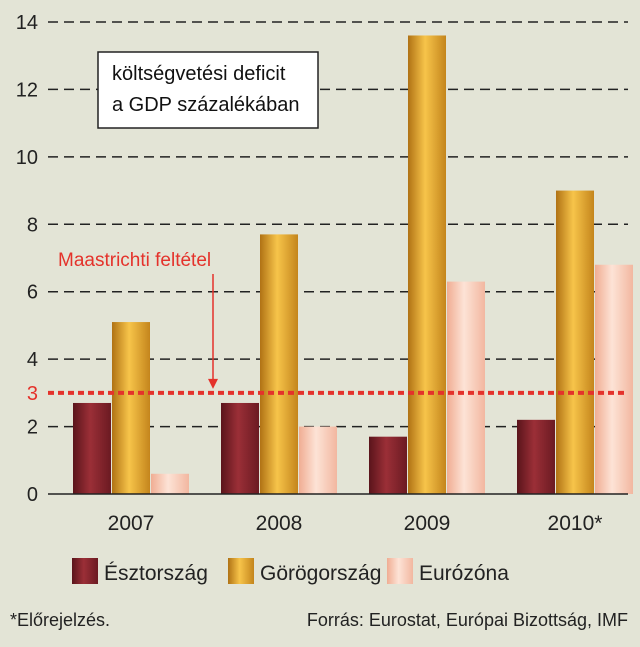  What do you see at coordinates (32, 495) in the screenshot?
I see `y-tick-label: 0` at bounding box center [32, 495].